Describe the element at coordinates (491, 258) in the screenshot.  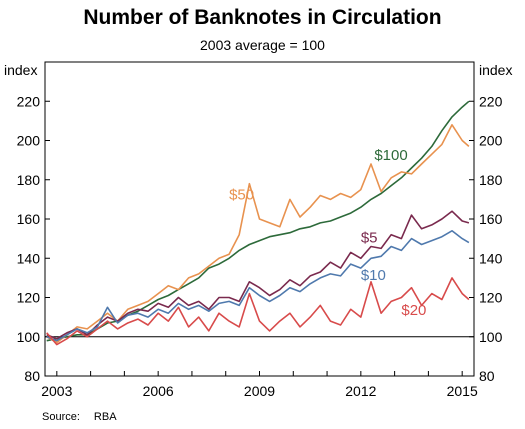
I see `y-tick-label-right: 140` at that location.